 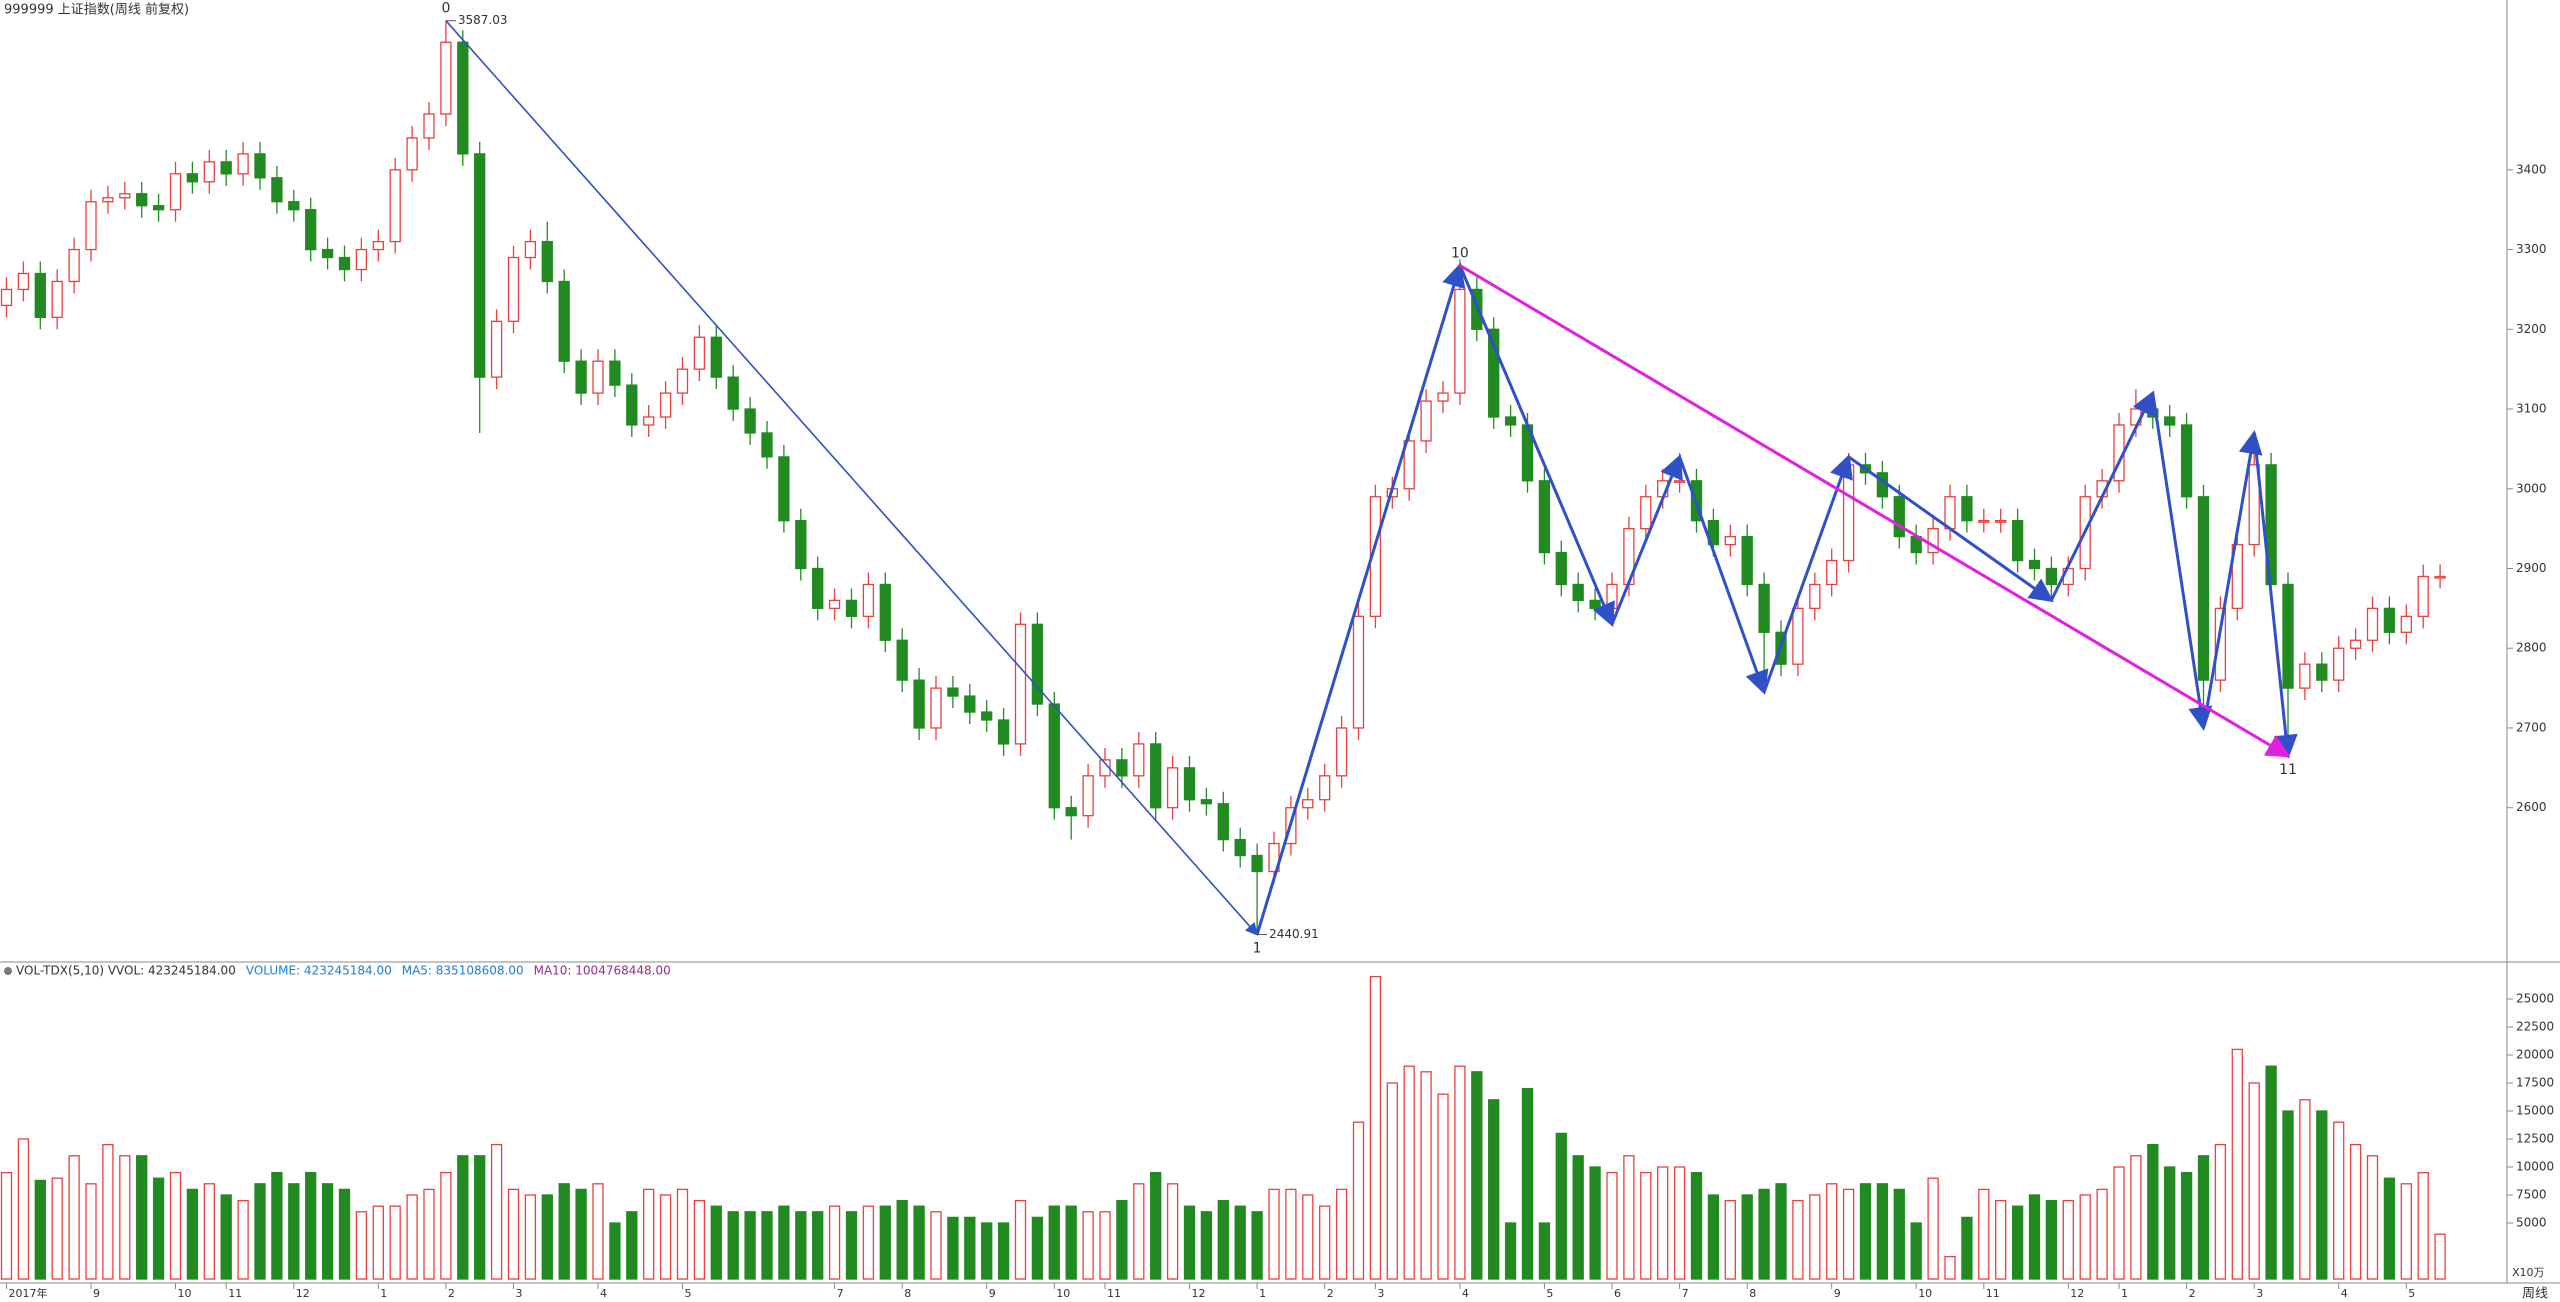 What do you see at coordinates (303, 1293) in the screenshot?
I see `x-tick-label: 12` at bounding box center [303, 1293].